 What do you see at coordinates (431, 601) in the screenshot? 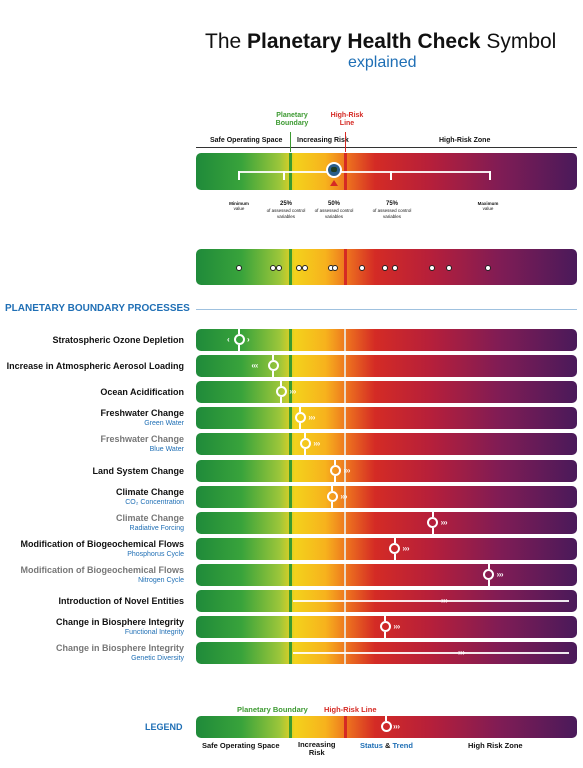
I see `unquantified-line` at bounding box center [431, 601].